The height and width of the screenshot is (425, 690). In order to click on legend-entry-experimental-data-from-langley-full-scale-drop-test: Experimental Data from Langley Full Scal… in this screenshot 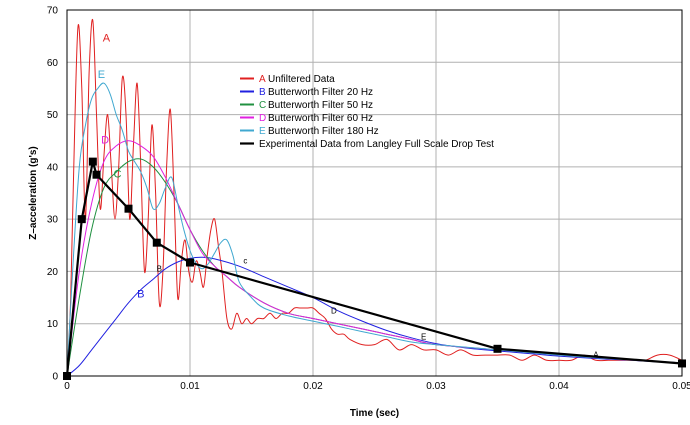, I will do `click(376, 144)`.